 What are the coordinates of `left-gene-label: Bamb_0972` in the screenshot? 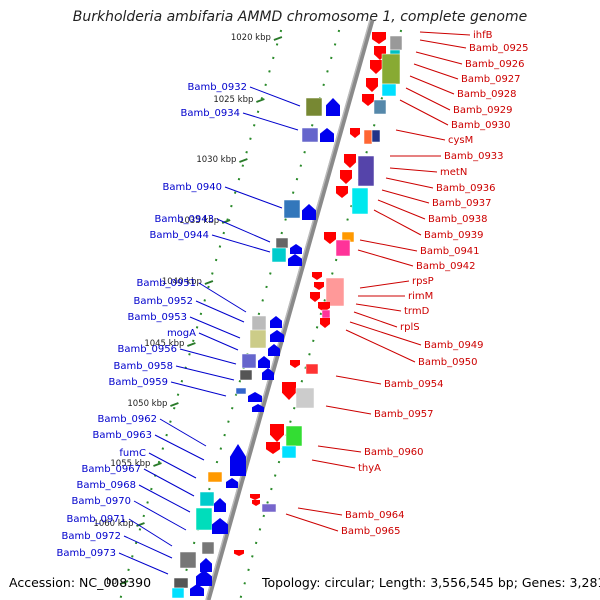 It's located at (91, 536).